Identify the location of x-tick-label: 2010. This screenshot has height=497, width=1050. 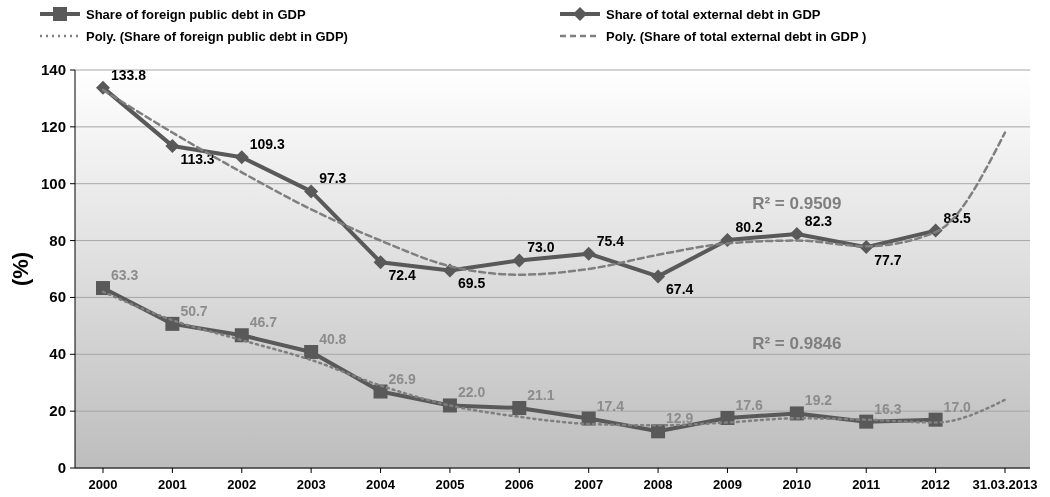
(797, 484).